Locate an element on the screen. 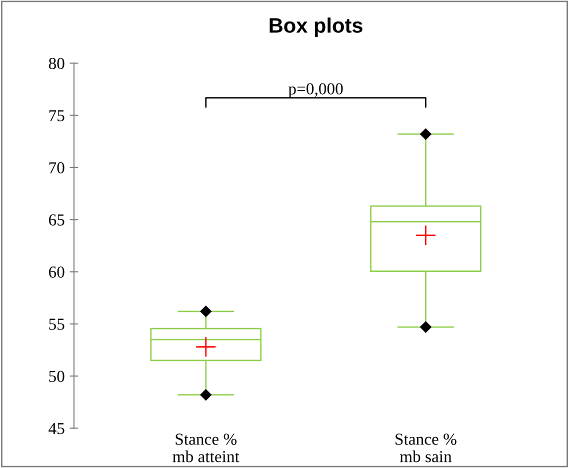 The height and width of the screenshot is (468, 569). x-tick-label: Stance % mb sain is located at coordinates (426, 448).